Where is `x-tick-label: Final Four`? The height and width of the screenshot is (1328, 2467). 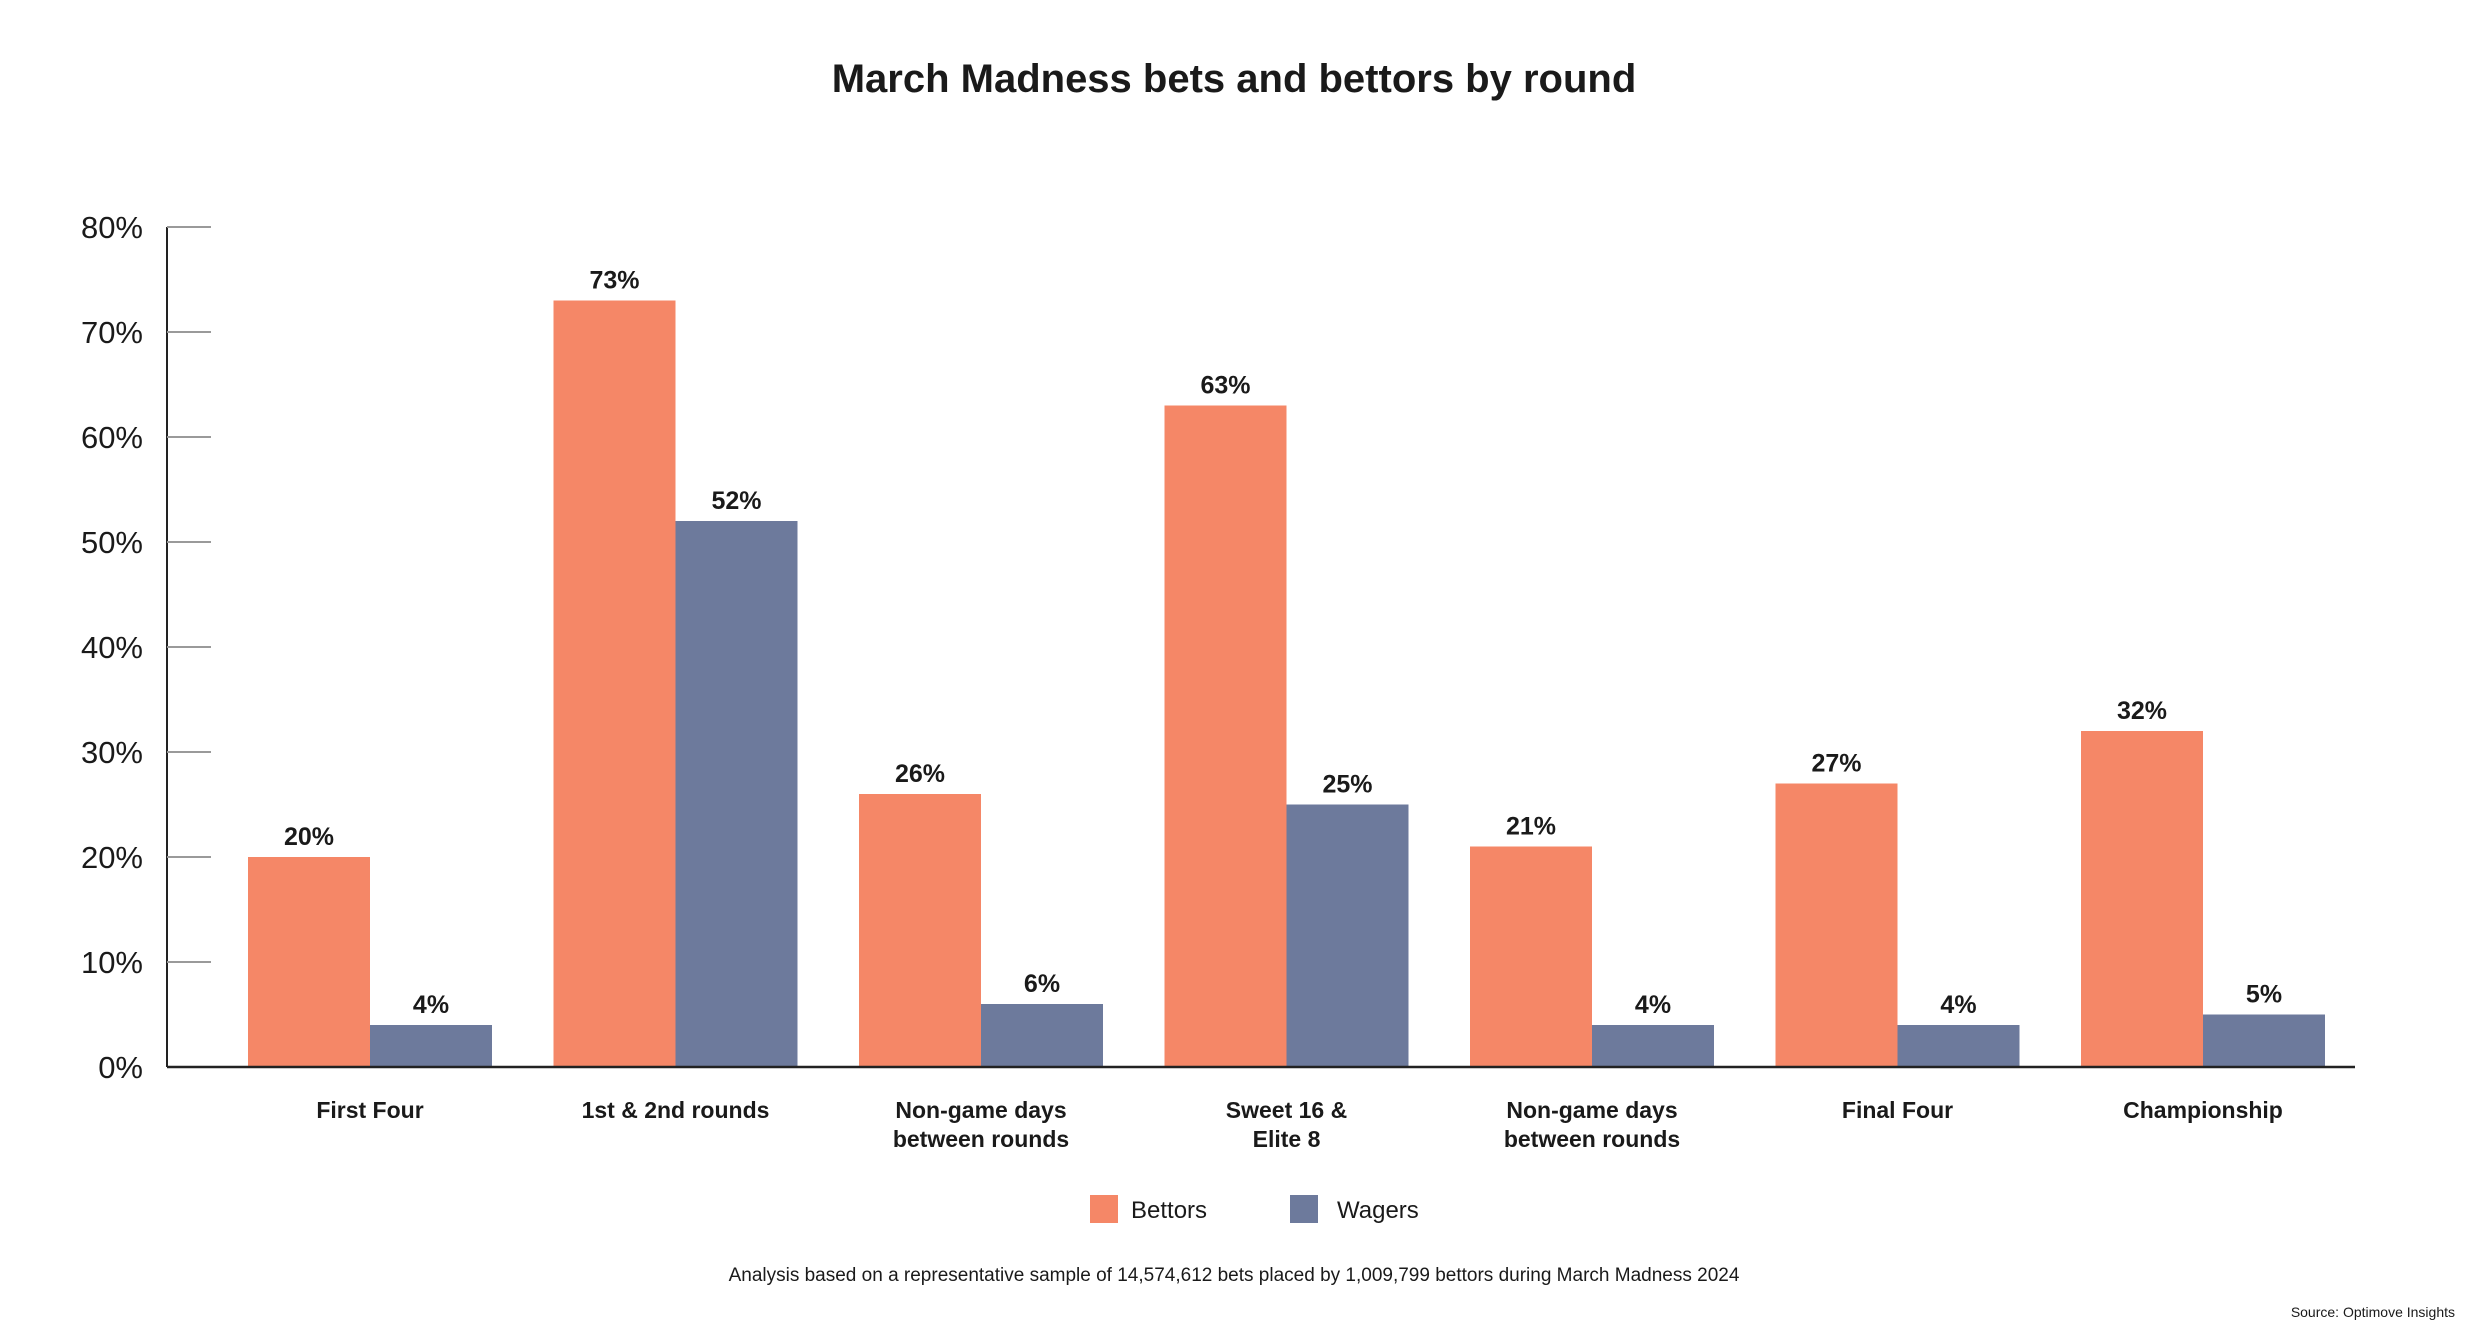 x-tick-label: Final Four is located at coordinates (1897, 1110).